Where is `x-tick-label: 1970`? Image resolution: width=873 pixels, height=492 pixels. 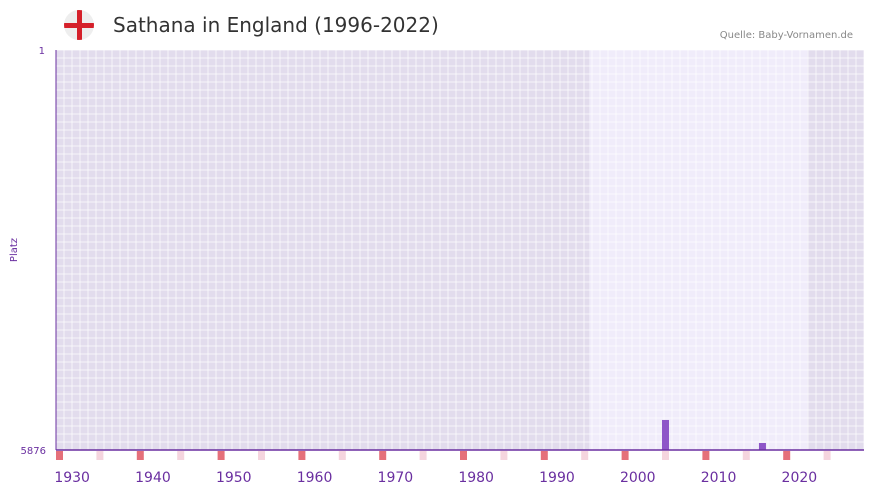
x-tick-label: 1970 is located at coordinates (396, 478).